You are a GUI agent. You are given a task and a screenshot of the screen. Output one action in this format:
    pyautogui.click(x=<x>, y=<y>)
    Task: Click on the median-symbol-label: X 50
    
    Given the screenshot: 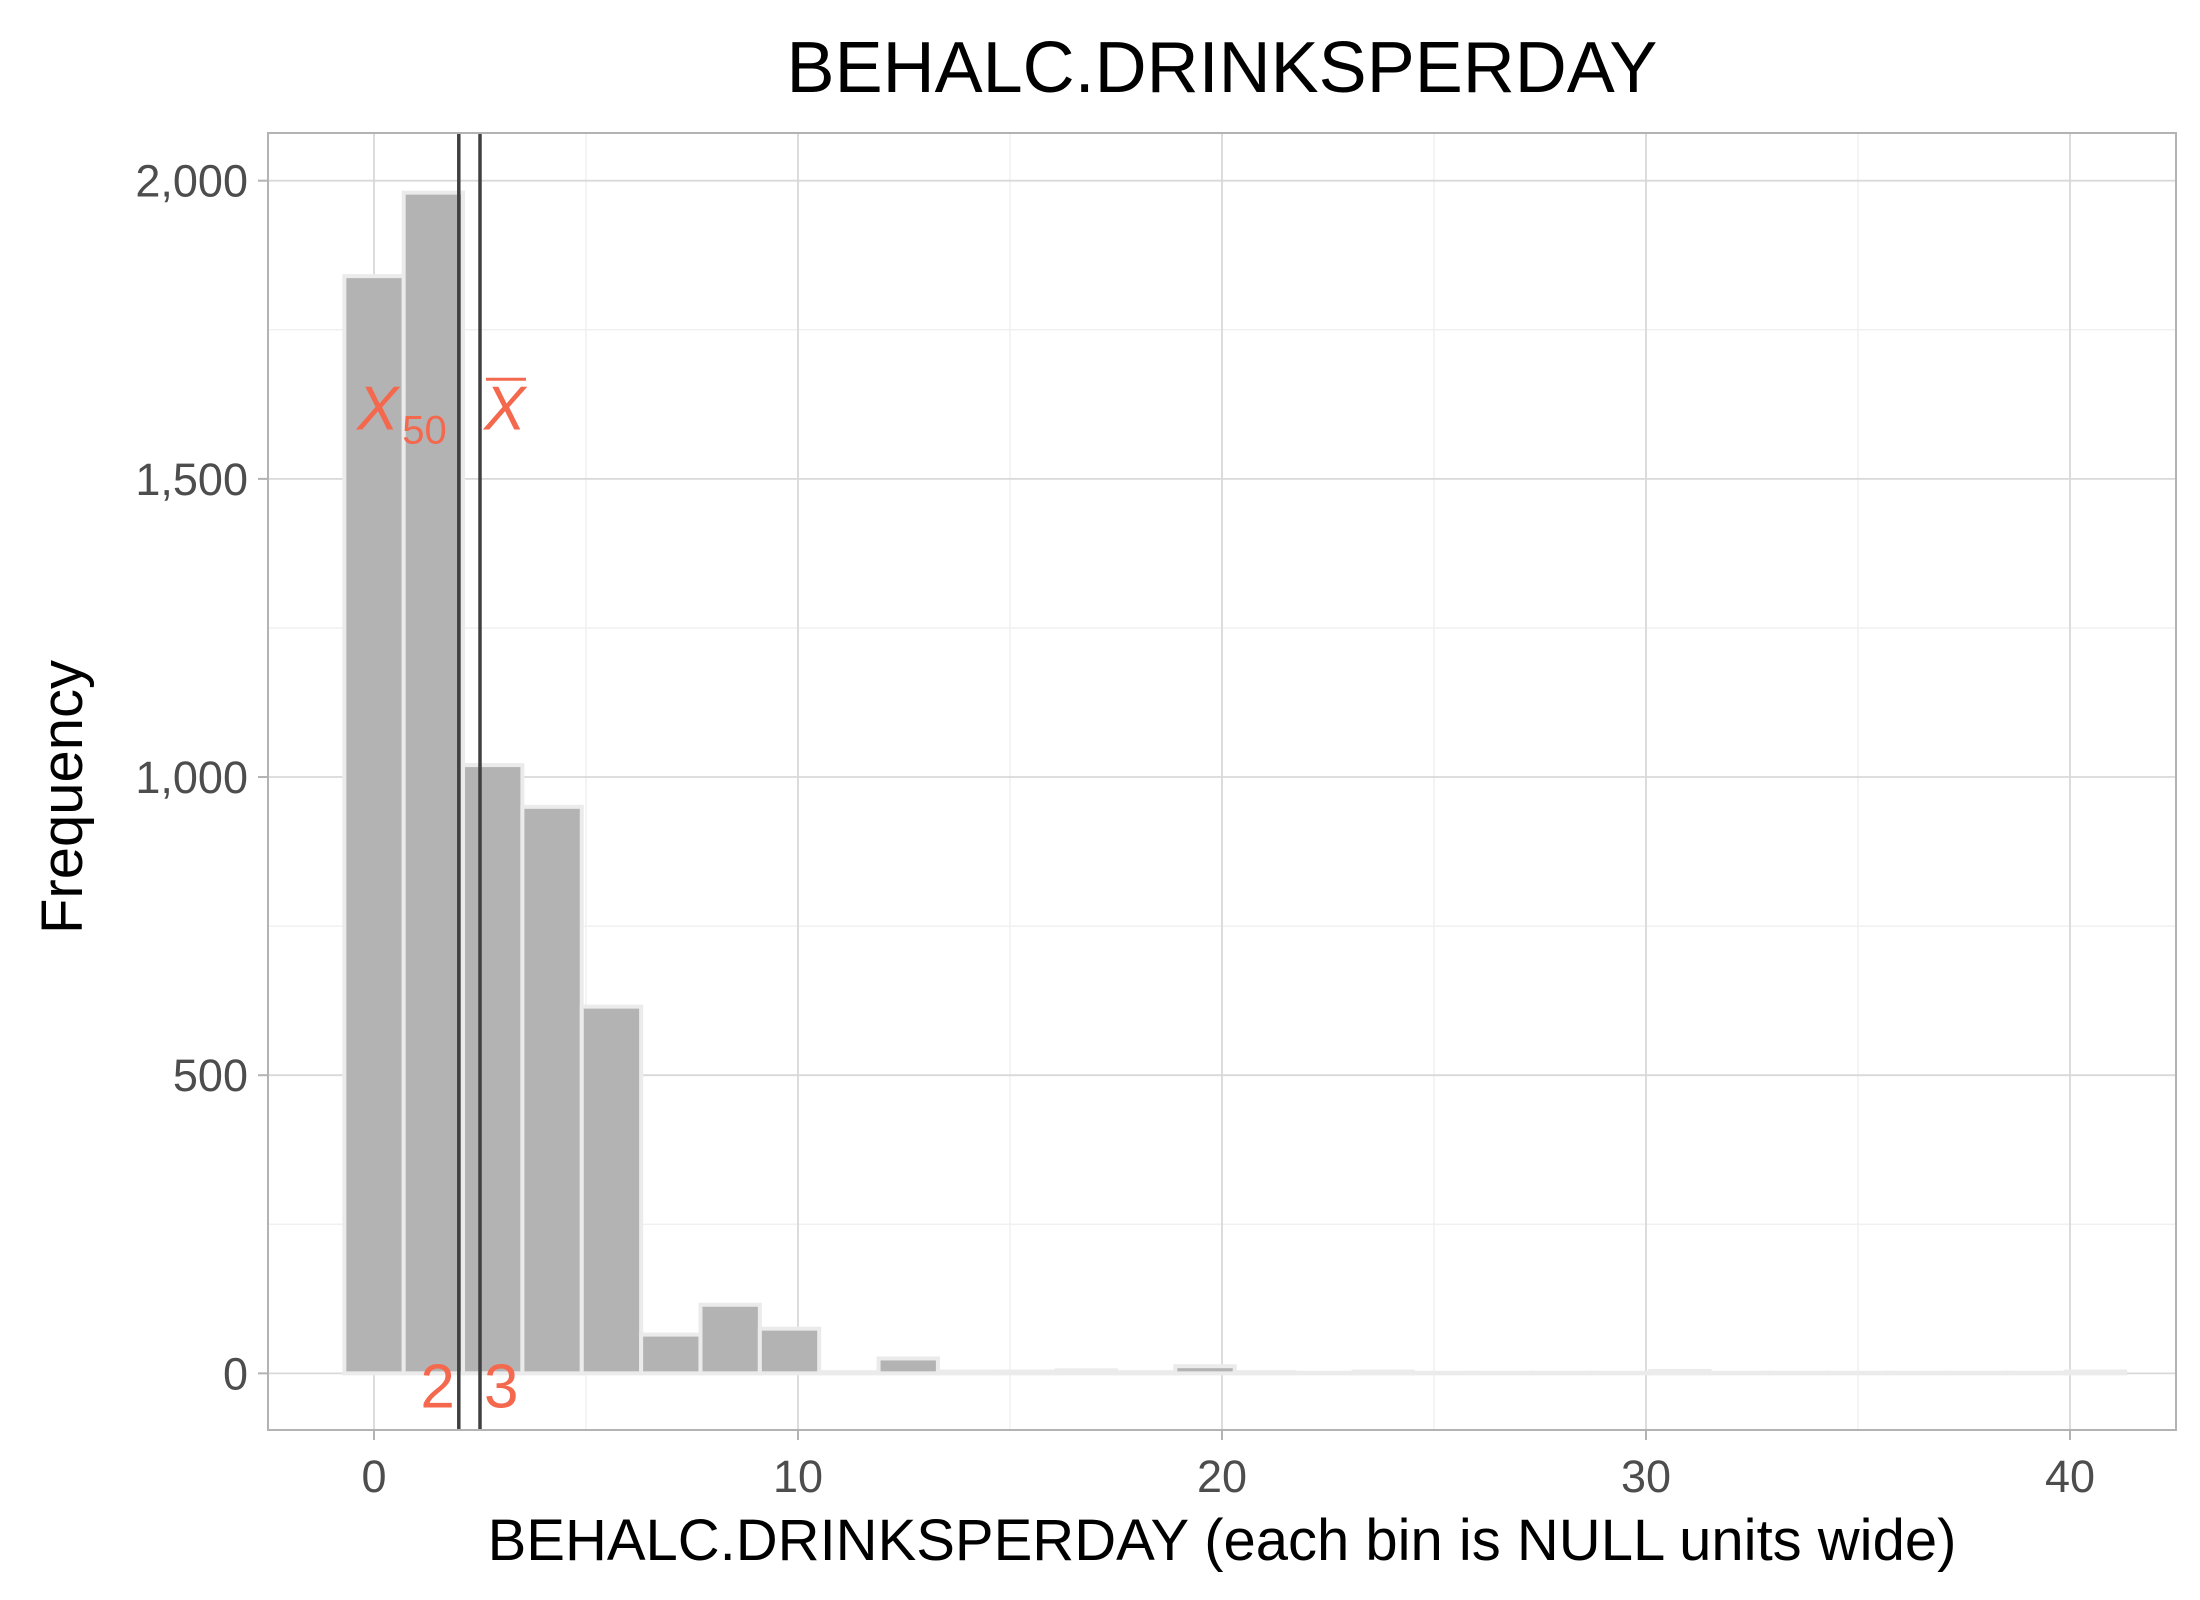 What is the action you would take?
    pyautogui.click(x=401, y=413)
    